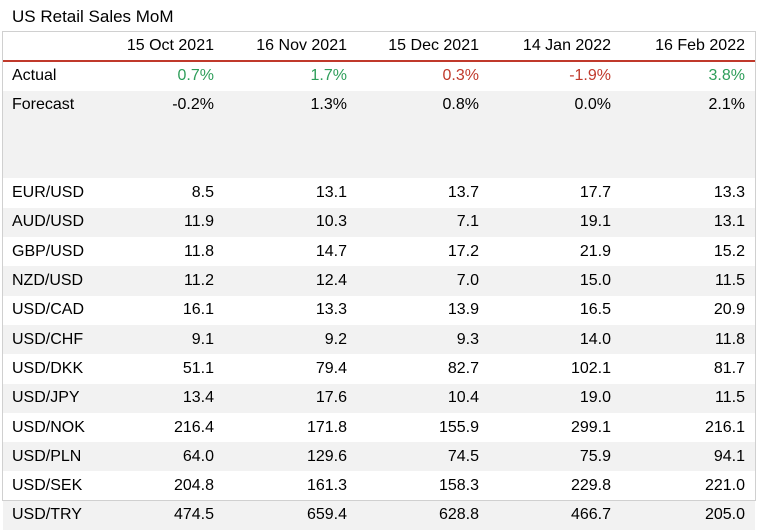 This screenshot has height=530, width=758. Describe the element at coordinates (463, 398) in the screenshot. I see `table-cell: 10.4` at that location.